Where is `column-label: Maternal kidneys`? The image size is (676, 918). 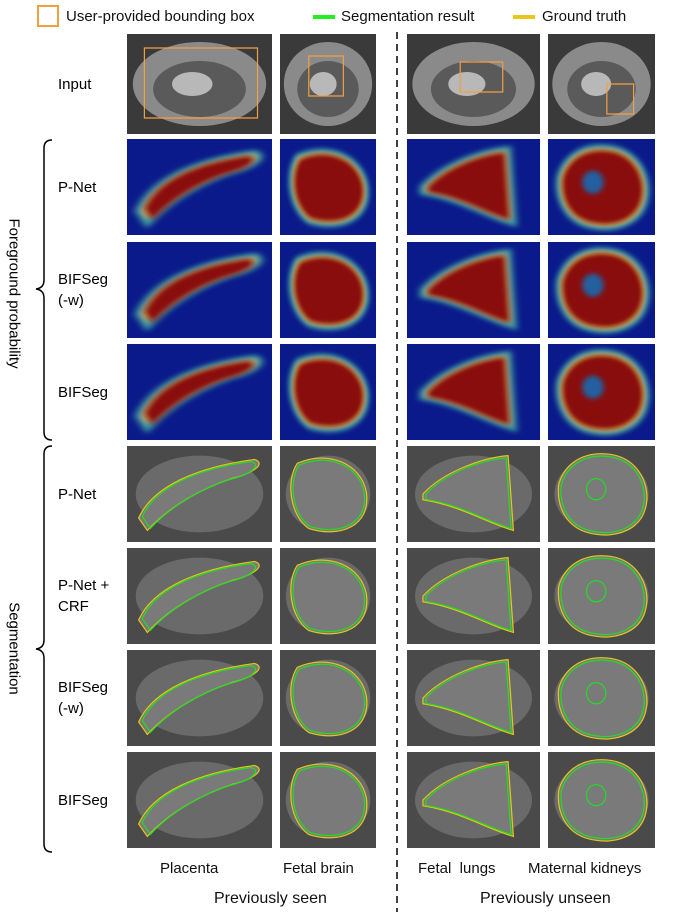
column-label: Maternal kidneys is located at coordinates (585, 868).